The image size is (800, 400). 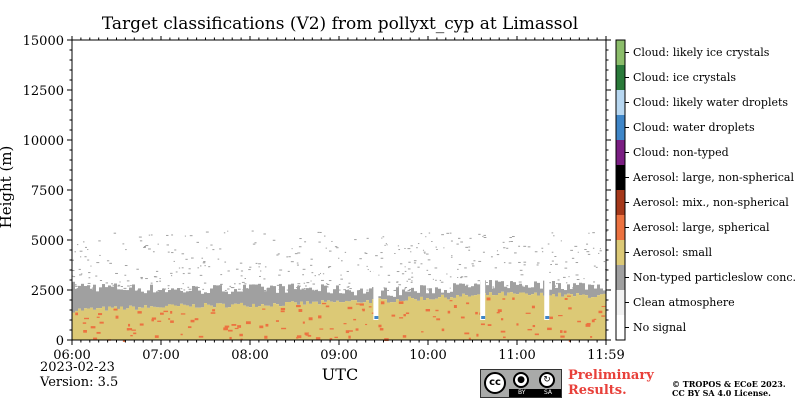 What do you see at coordinates (681, 152) in the screenshot?
I see `legend-label: Cloud: non-typed` at bounding box center [681, 152].